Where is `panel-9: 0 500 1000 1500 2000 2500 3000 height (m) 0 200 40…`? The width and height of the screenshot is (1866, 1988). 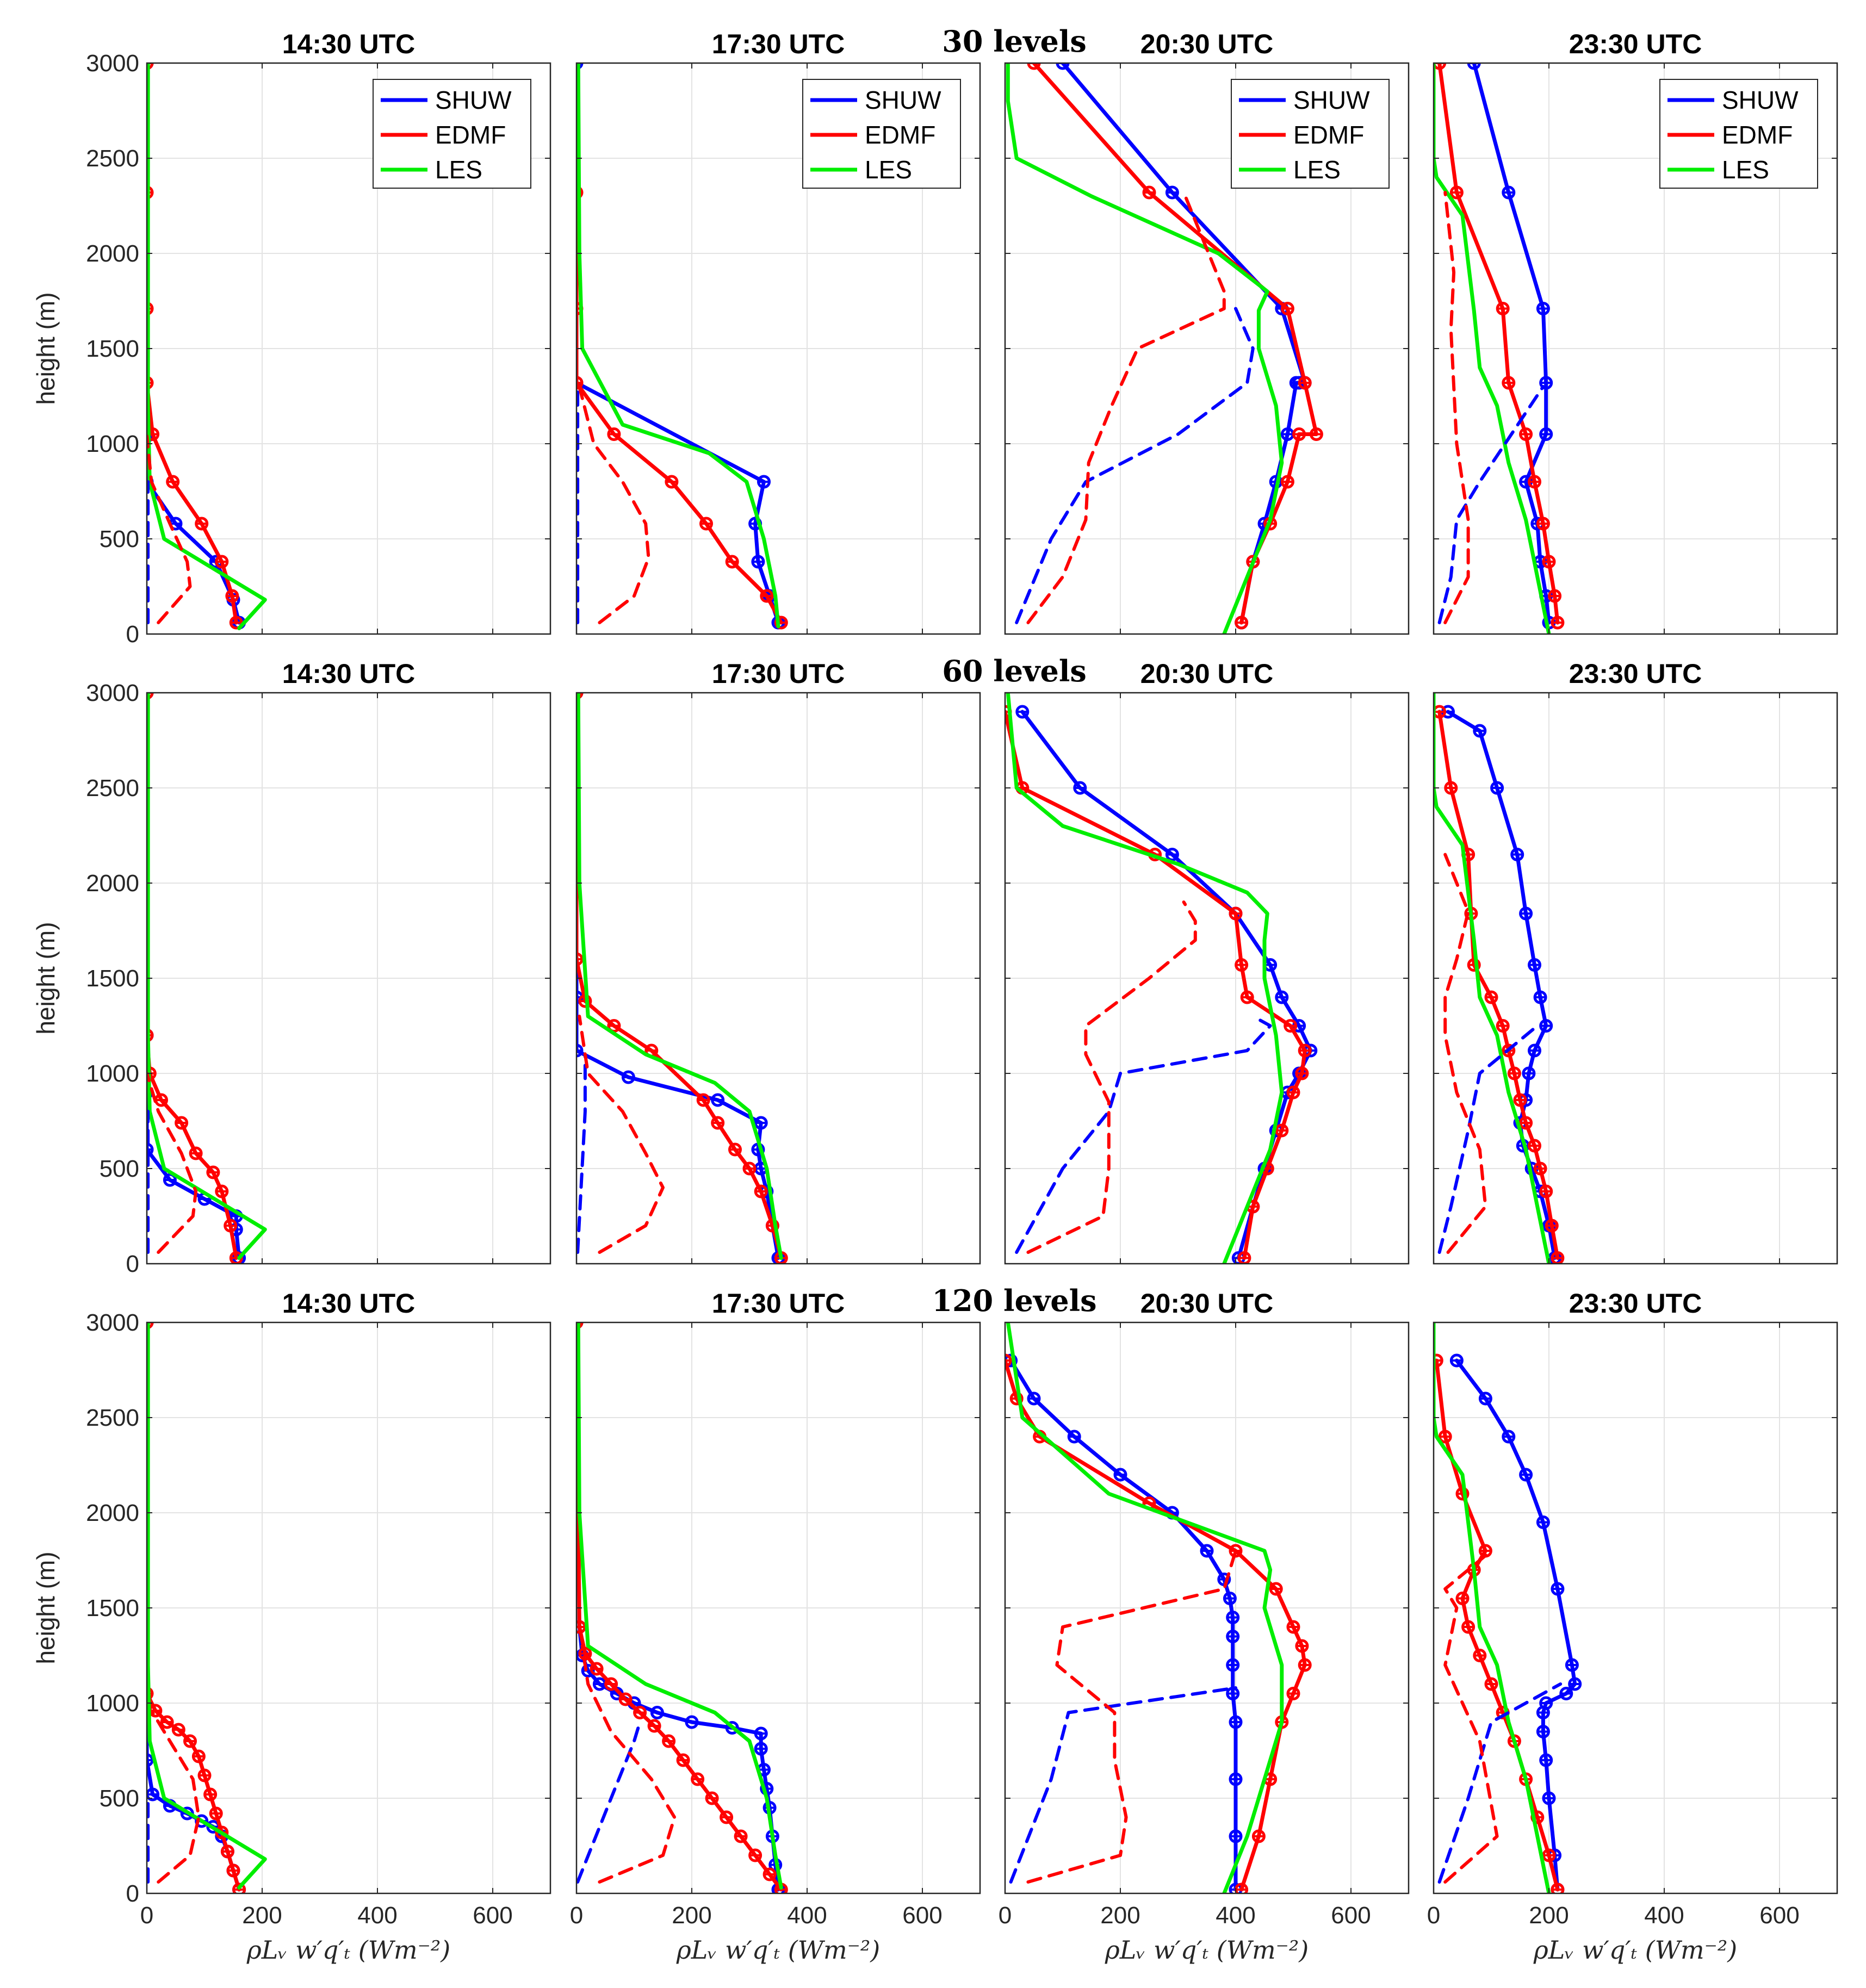
panel-9: 0 500 1000 1500 2000 2500 3000 height (m) 0 200 40… is located at coordinates (291, 1627).